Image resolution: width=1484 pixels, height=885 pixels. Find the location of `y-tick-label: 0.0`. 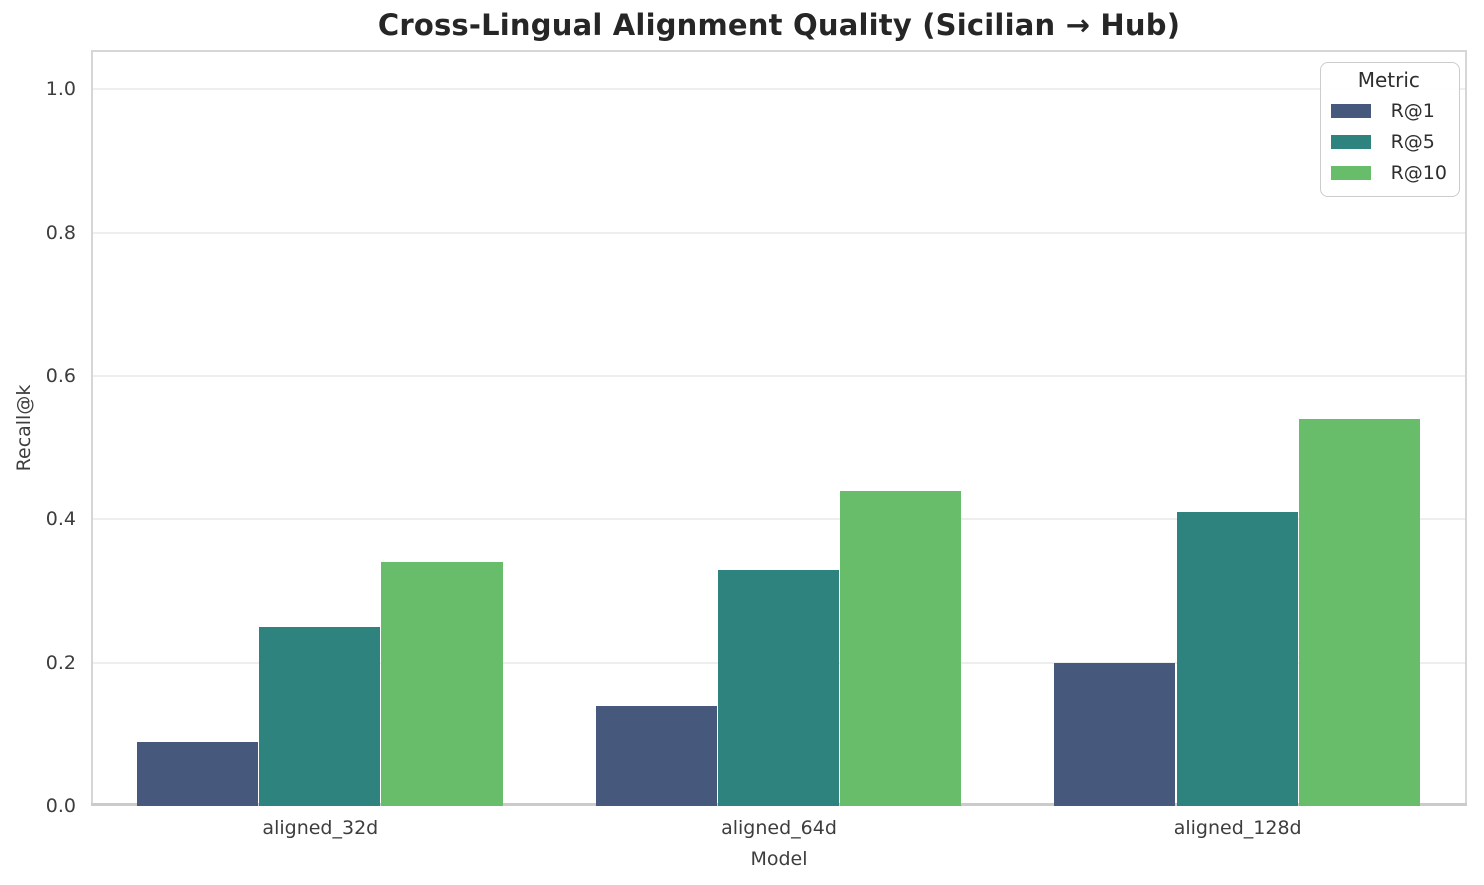

y-tick-label: 0.0 is located at coordinates (60, 806).